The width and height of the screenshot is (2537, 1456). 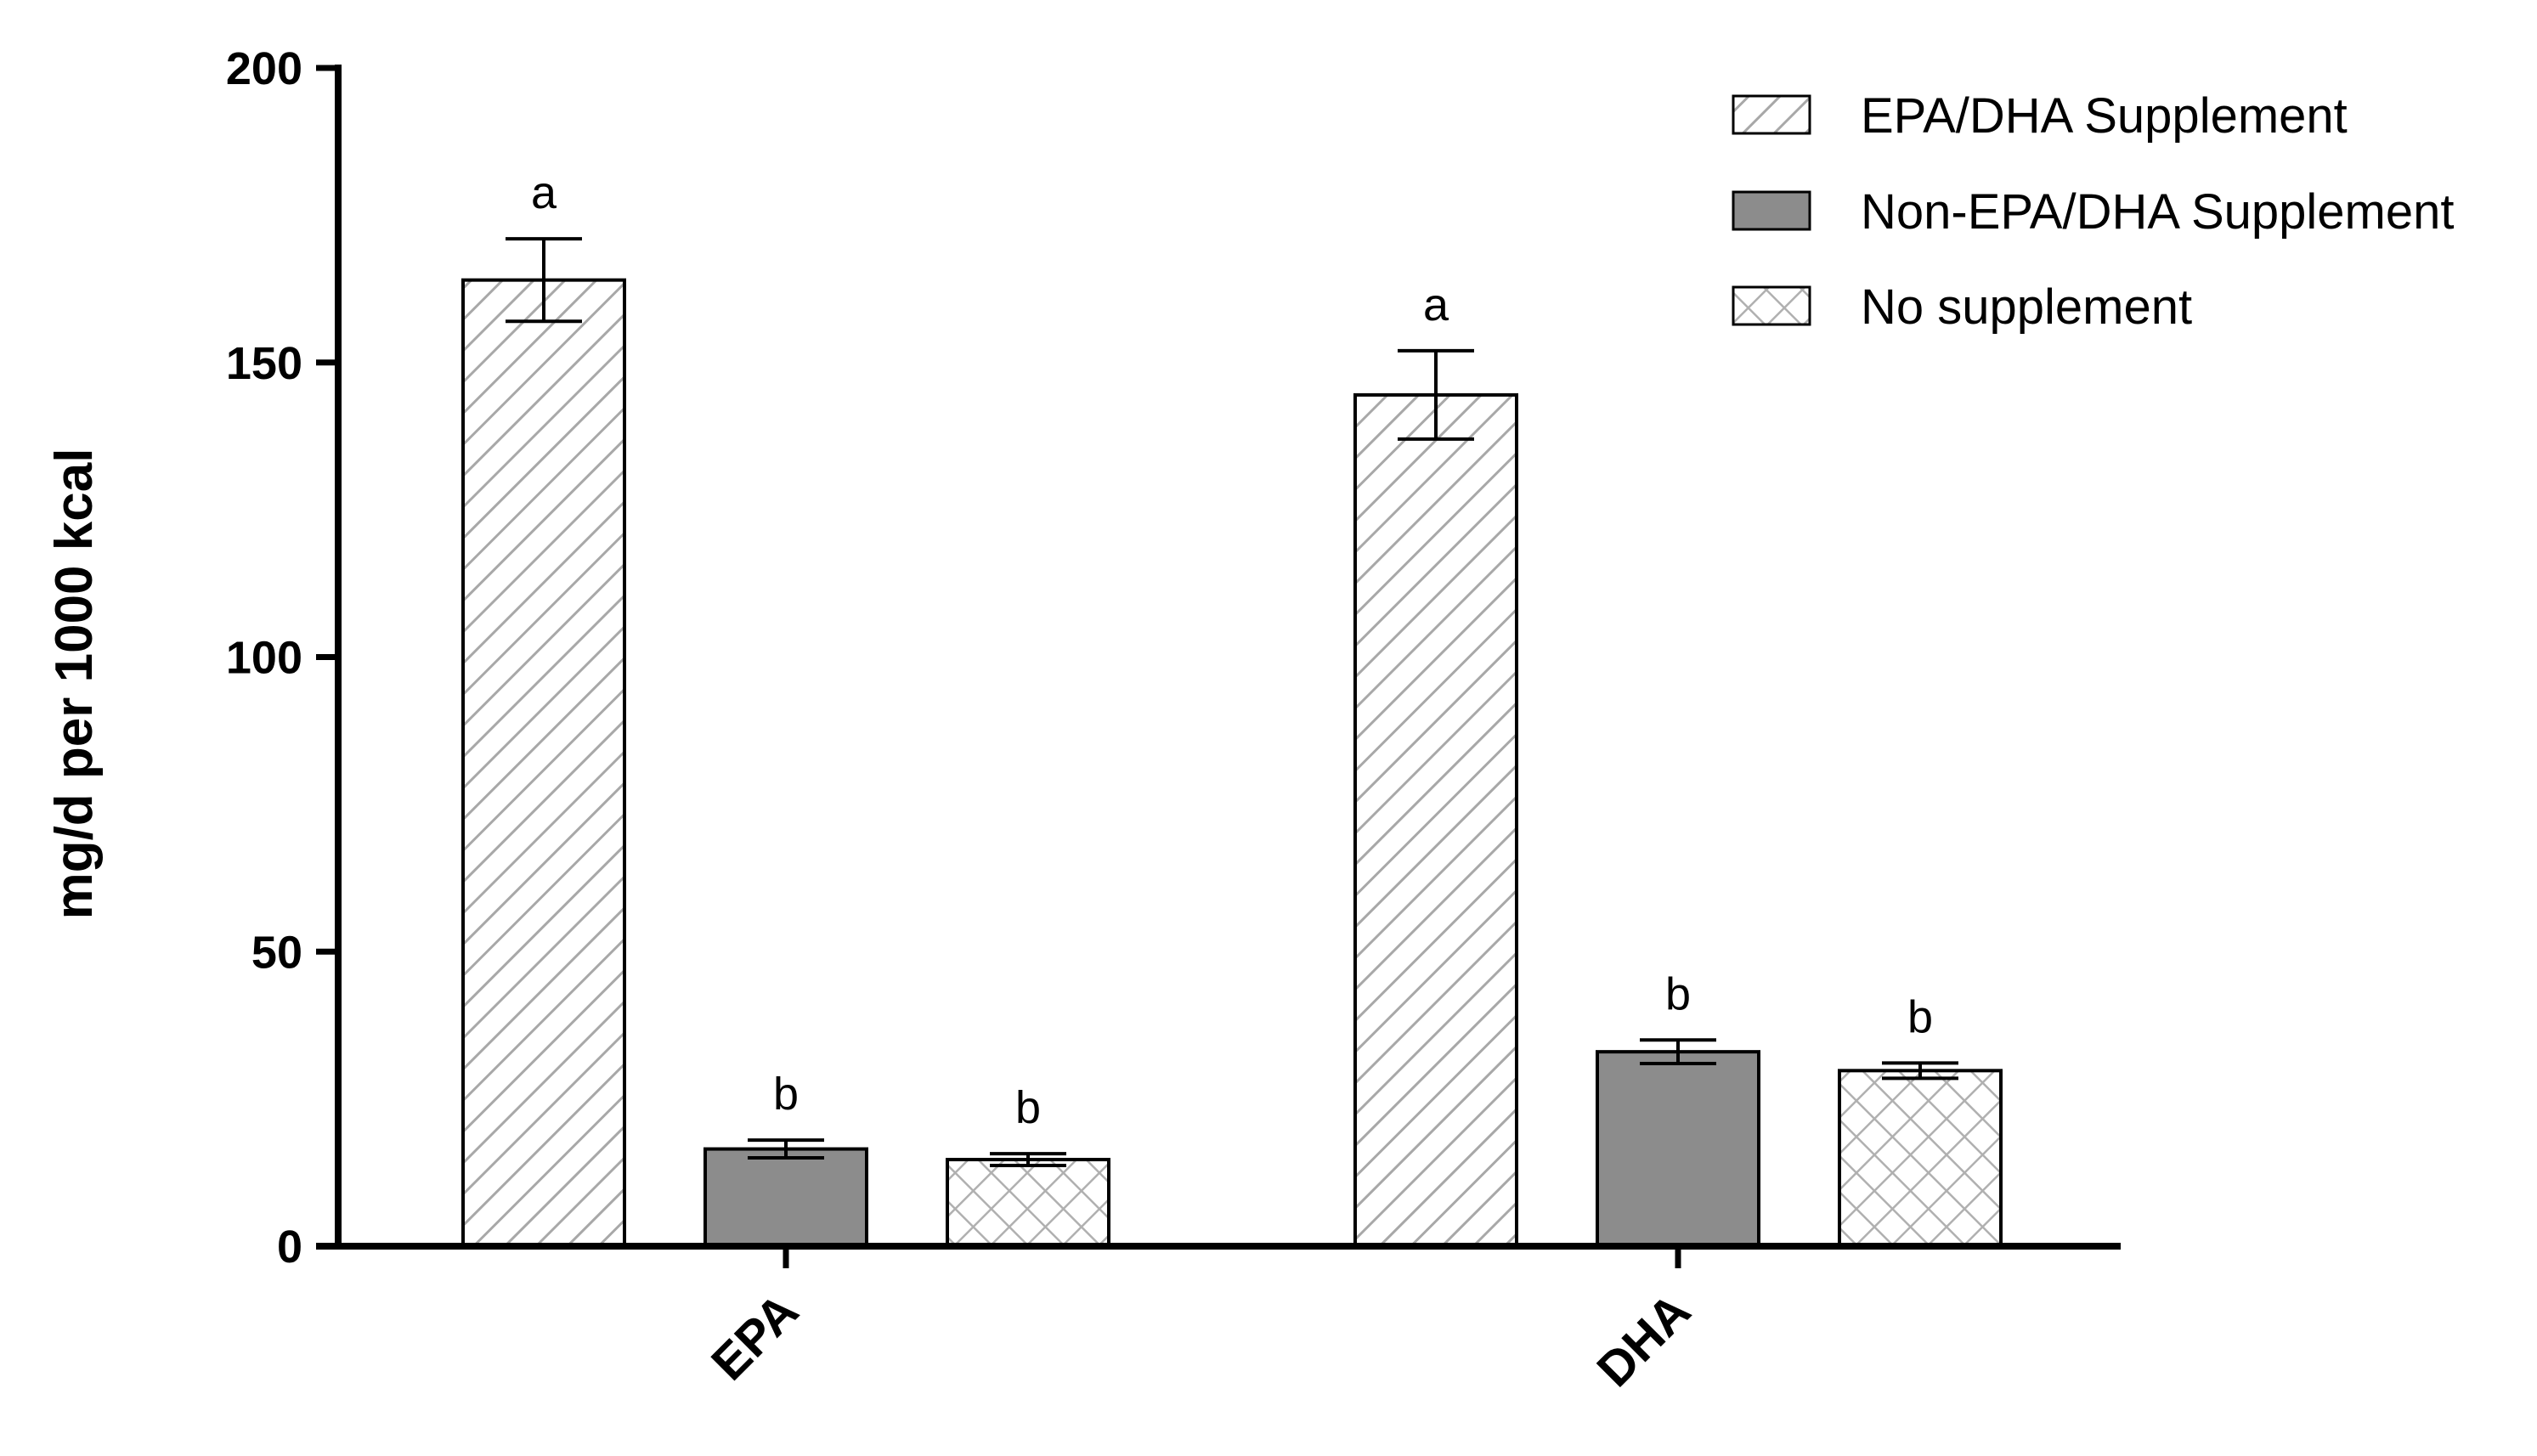 What do you see at coordinates (2158, 212) in the screenshot?
I see `legend-label: Non-EPA/DHA Supplement` at bounding box center [2158, 212].